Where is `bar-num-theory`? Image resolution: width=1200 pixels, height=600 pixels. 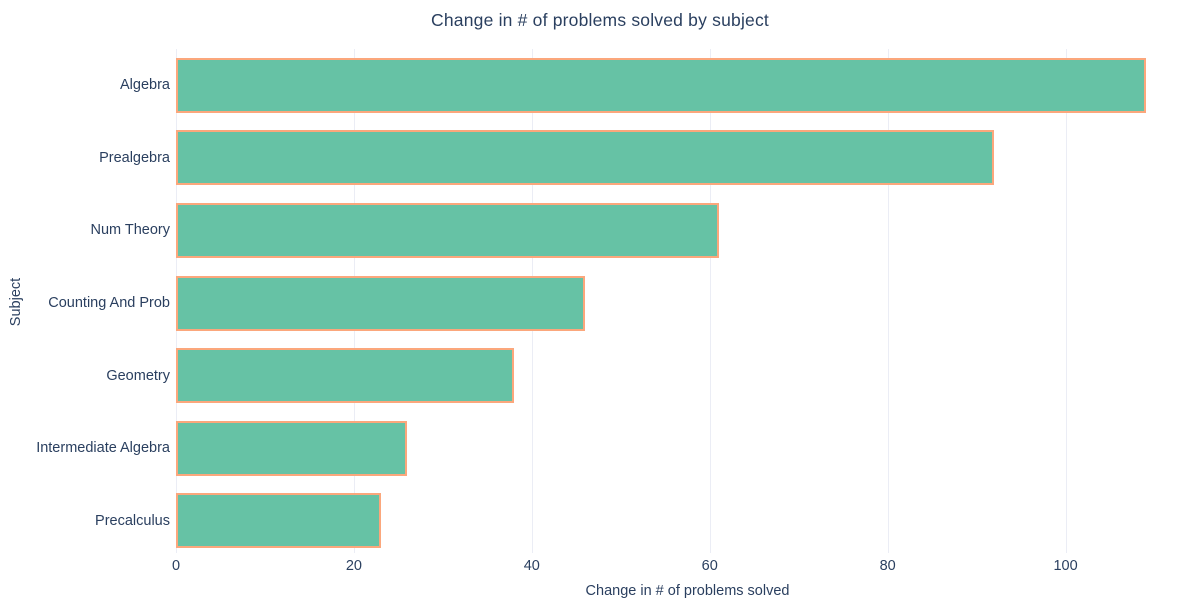
bar-num-theory is located at coordinates (447, 230).